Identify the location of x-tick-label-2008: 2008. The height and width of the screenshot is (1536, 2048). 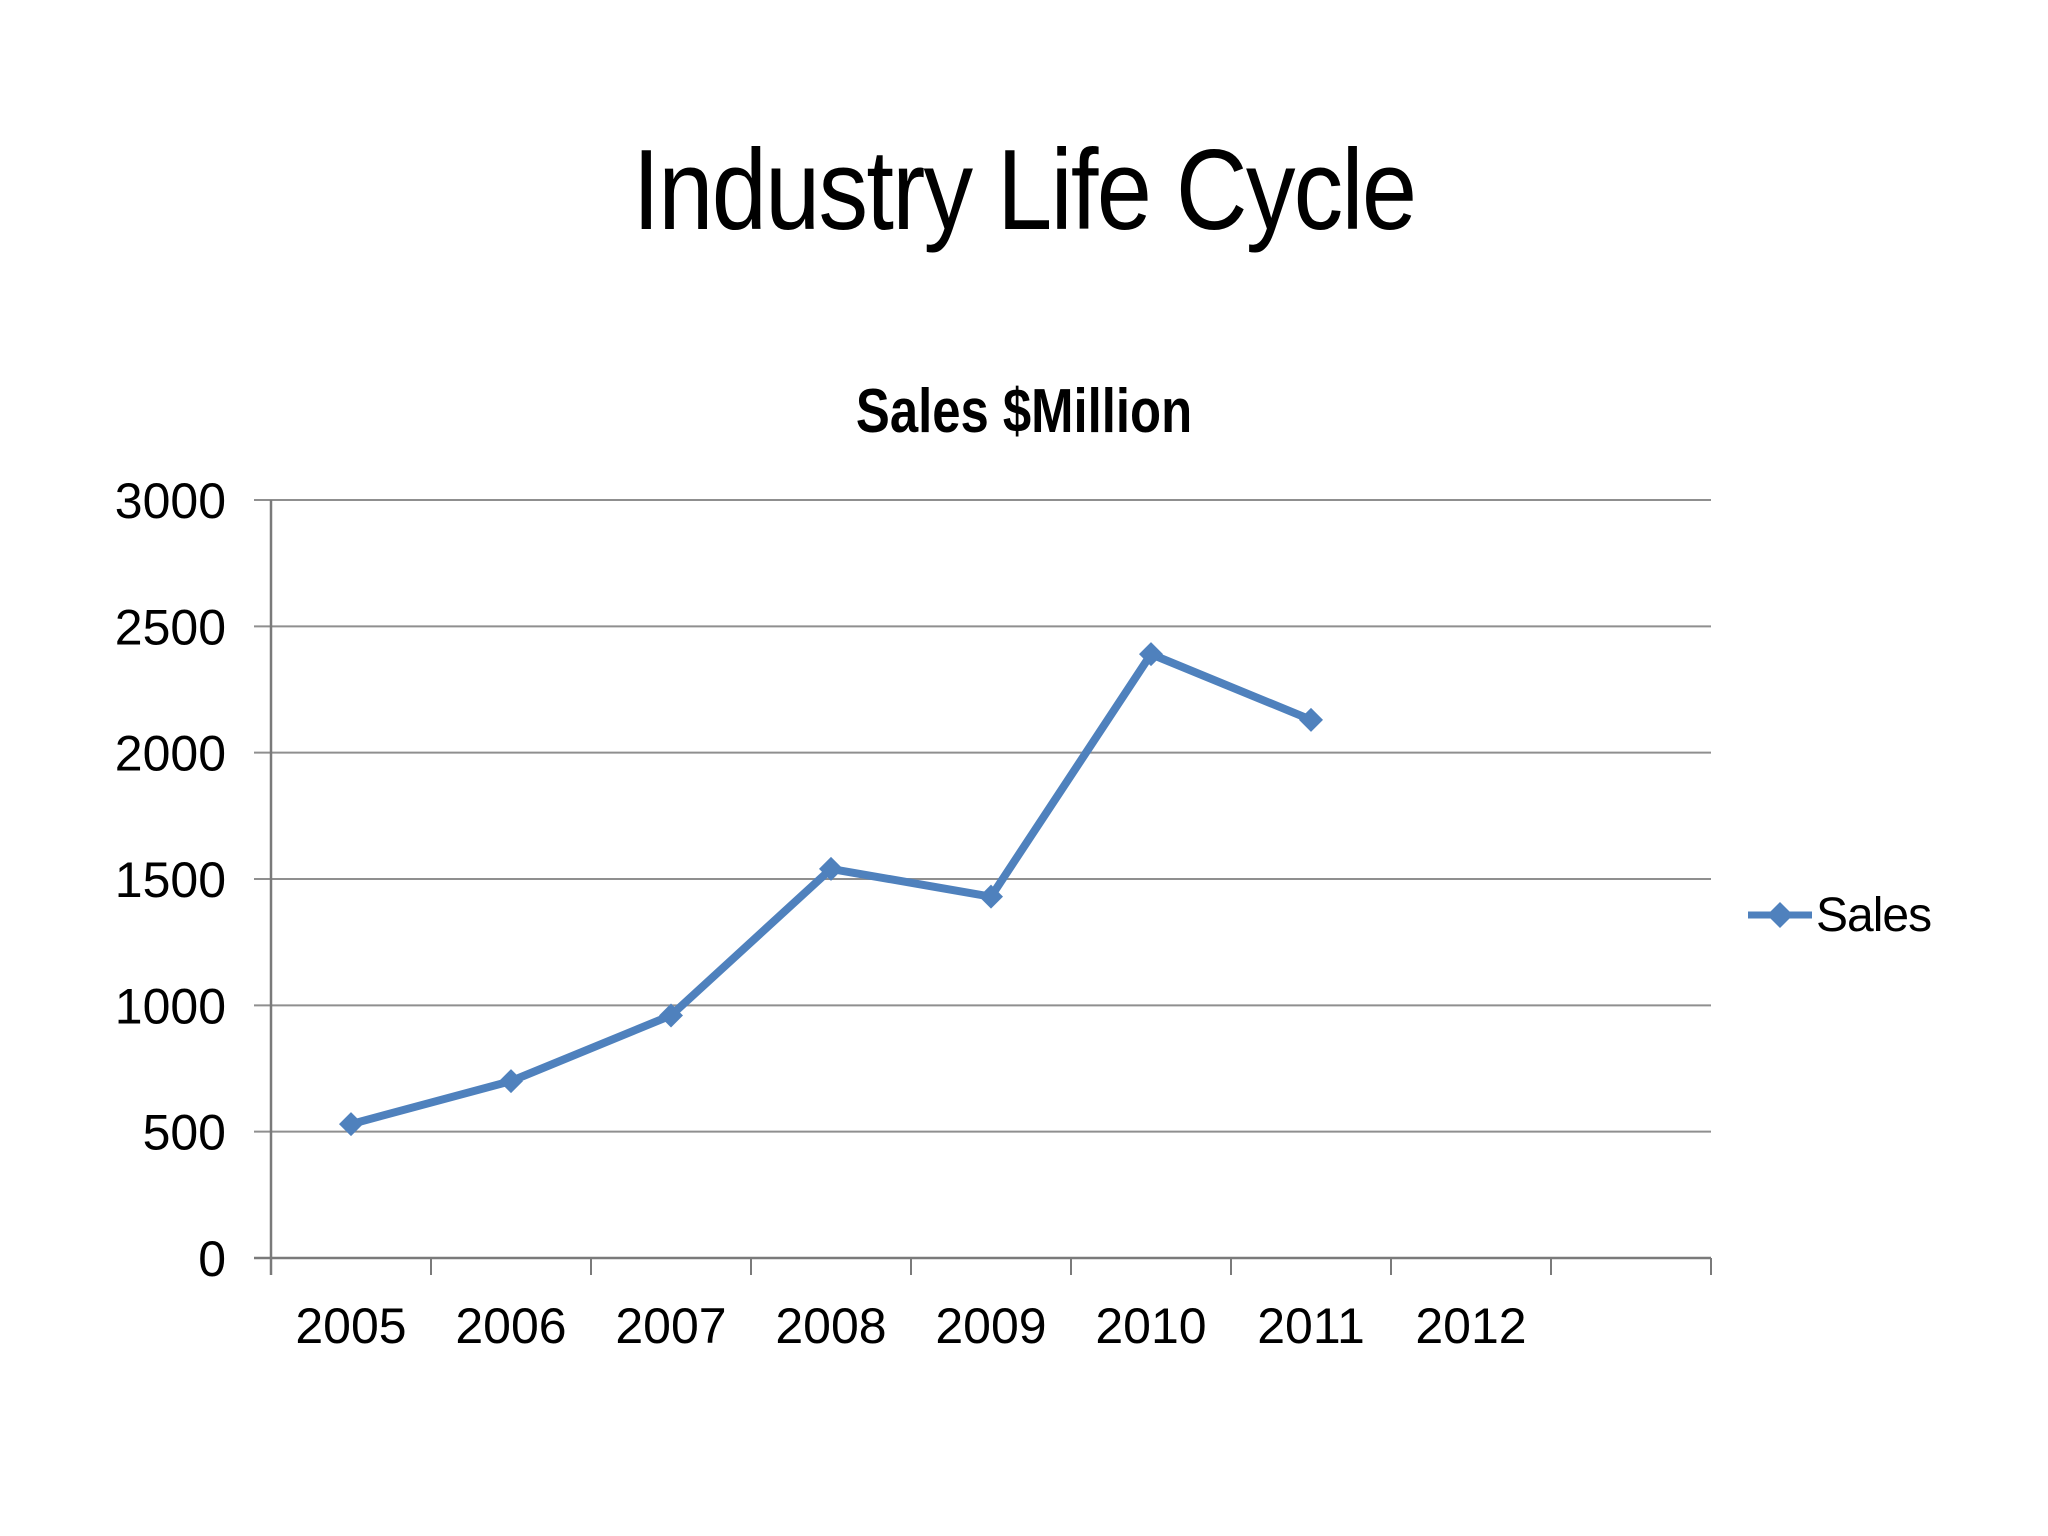
(830, 1326).